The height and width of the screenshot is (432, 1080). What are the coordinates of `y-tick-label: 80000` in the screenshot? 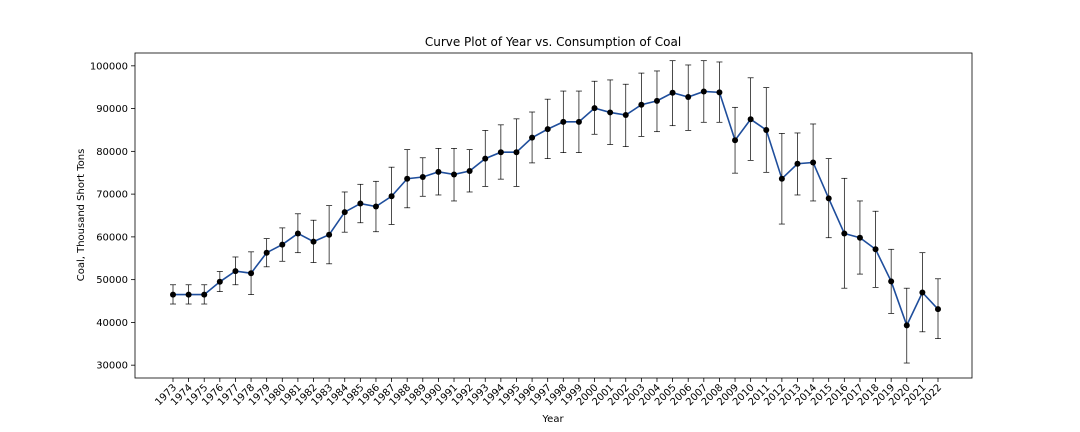 It's located at (112, 152).